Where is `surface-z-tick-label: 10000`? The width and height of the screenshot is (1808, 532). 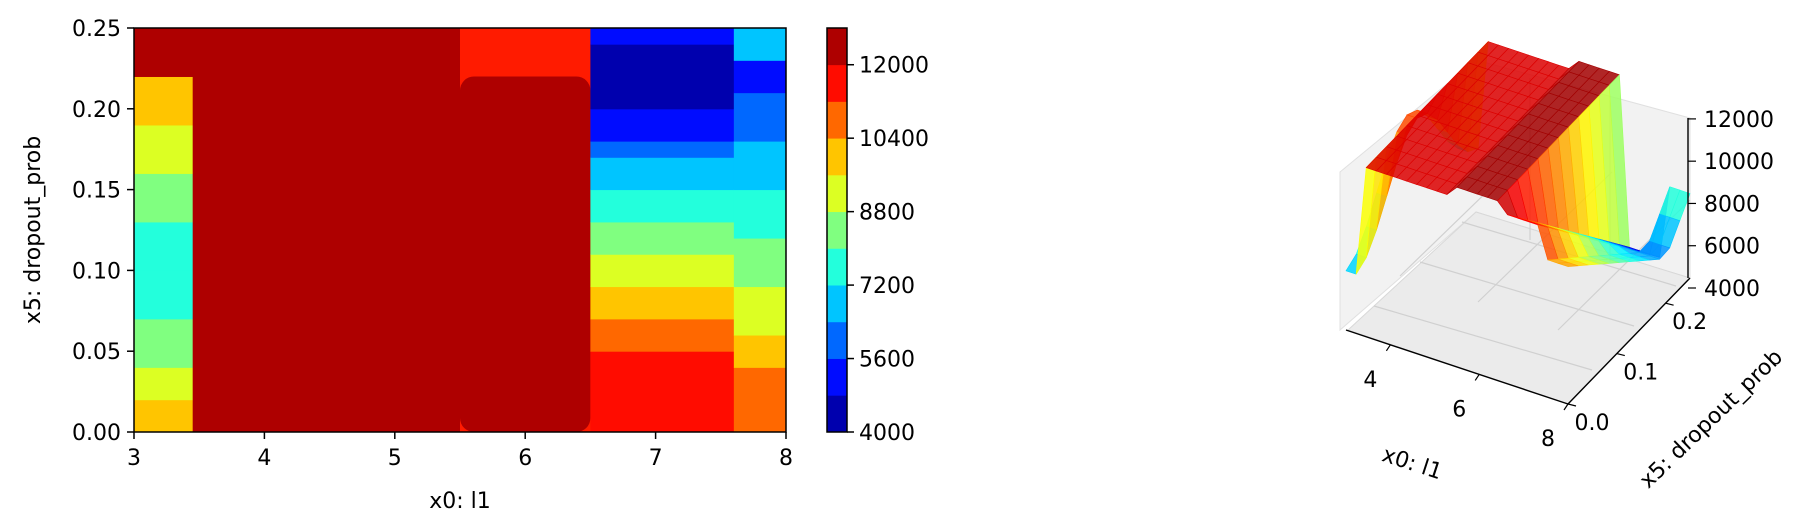
surface-z-tick-label: 10000 is located at coordinates (1739, 162).